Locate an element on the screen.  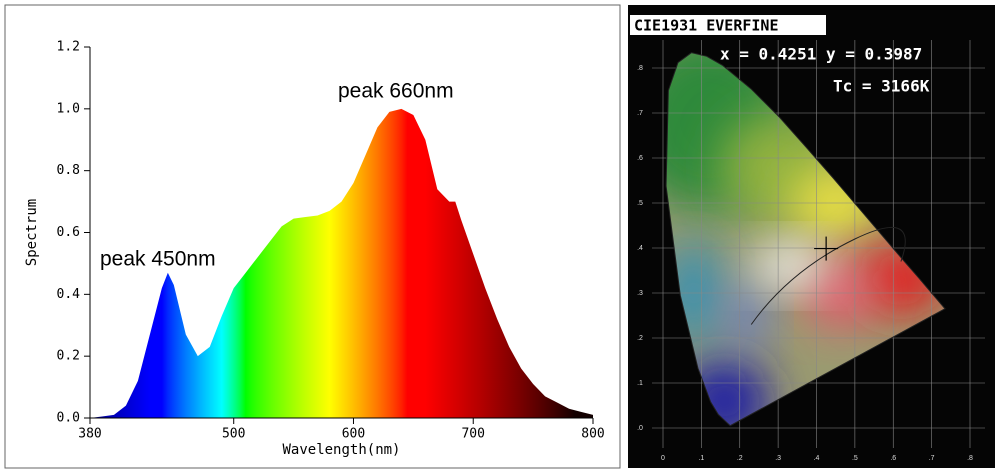
x-tick-label: .1 is located at coordinates (701, 458).